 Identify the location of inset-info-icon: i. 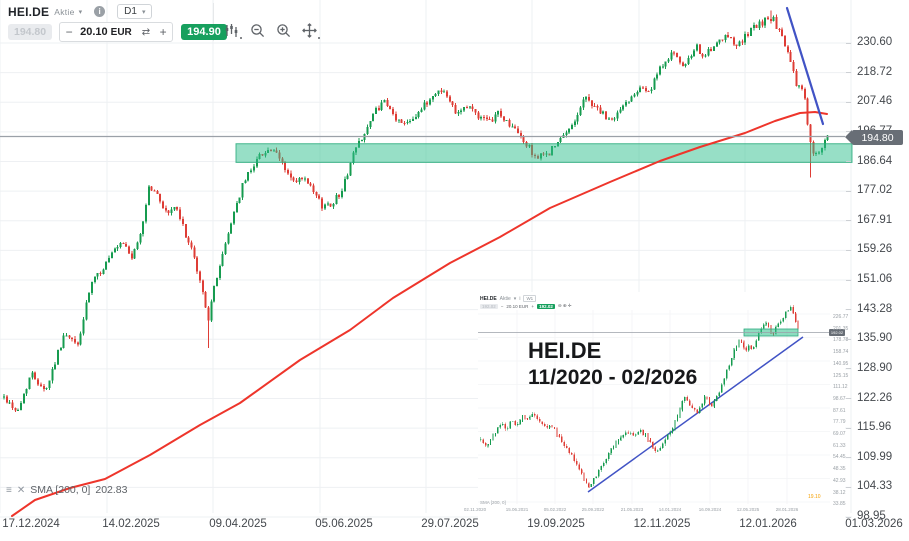
(520, 298).